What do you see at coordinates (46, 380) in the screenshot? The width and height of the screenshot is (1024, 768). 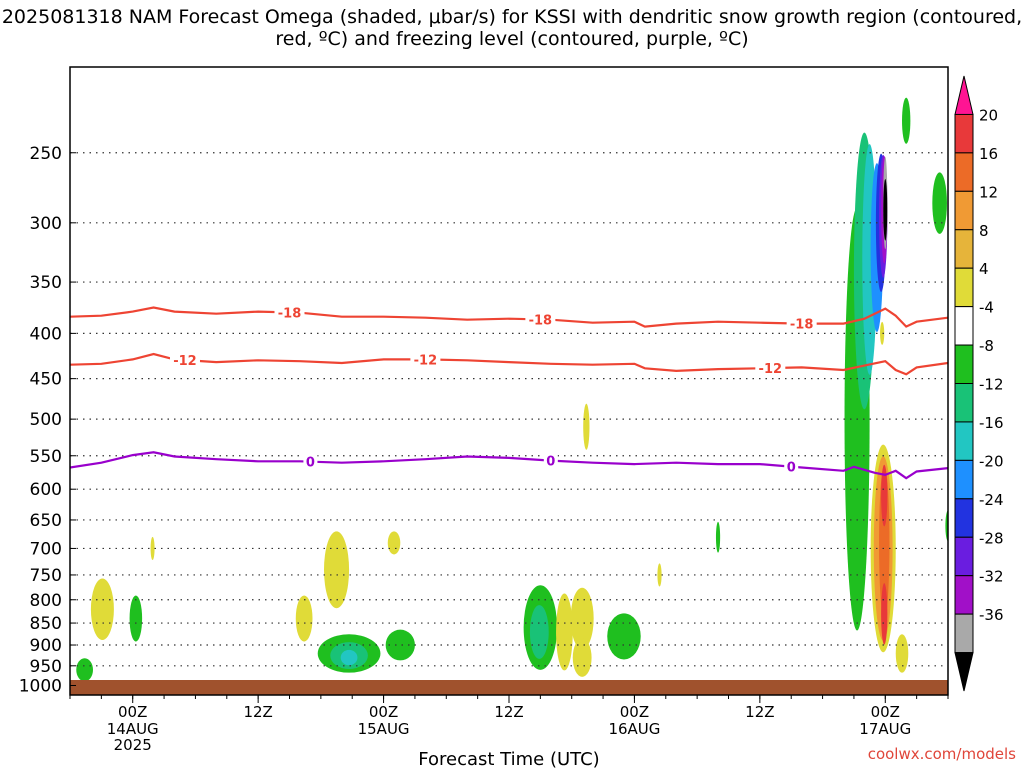 I see `y-tick-label: 450` at bounding box center [46, 380].